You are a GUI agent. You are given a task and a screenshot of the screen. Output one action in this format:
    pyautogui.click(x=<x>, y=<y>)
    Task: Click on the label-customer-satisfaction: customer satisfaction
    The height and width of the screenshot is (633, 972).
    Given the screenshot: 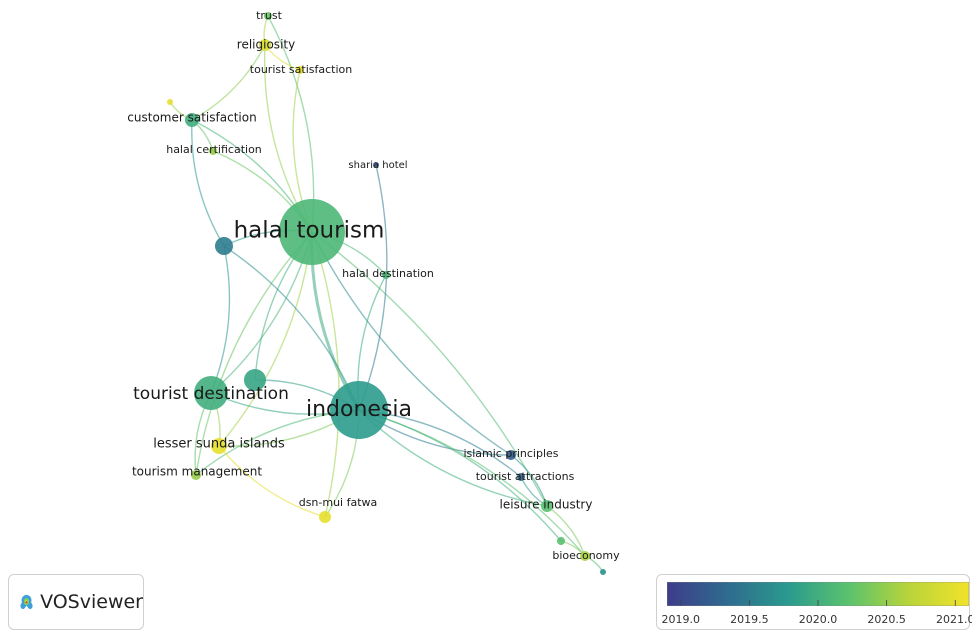 What is the action you would take?
    pyautogui.click(x=191, y=118)
    